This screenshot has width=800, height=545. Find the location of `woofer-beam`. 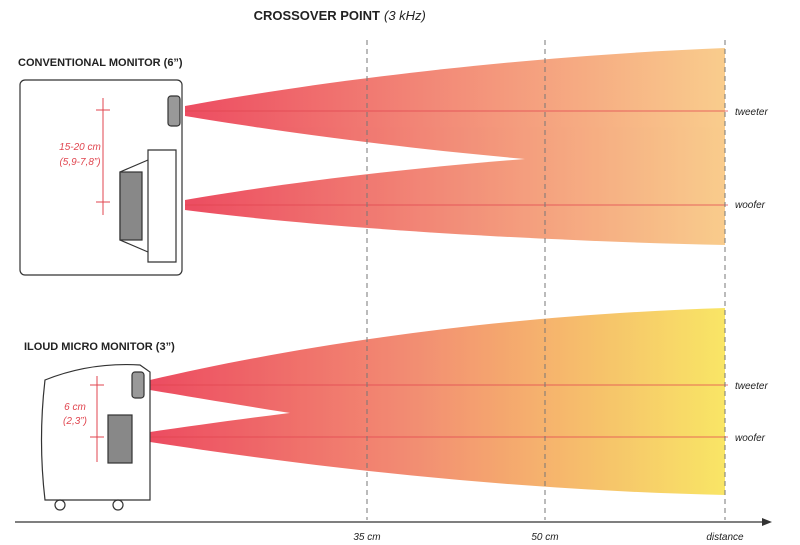

woofer-beam is located at coordinates (455, 196).